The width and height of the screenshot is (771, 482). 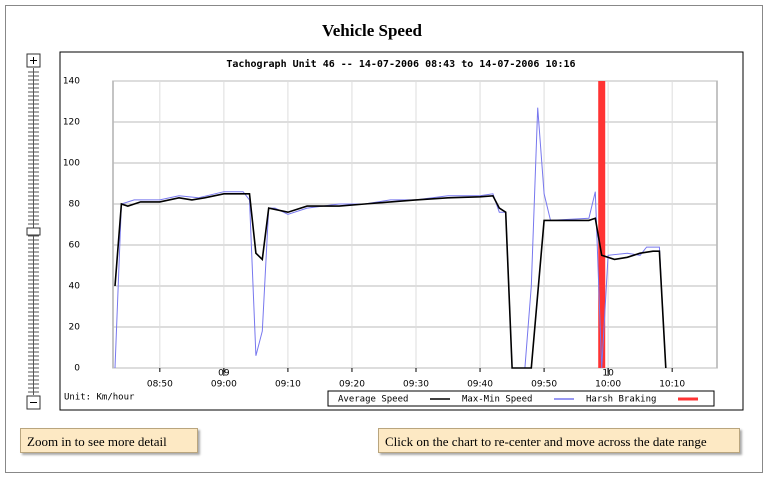 I want to click on plus-icon, so click(x=33, y=60).